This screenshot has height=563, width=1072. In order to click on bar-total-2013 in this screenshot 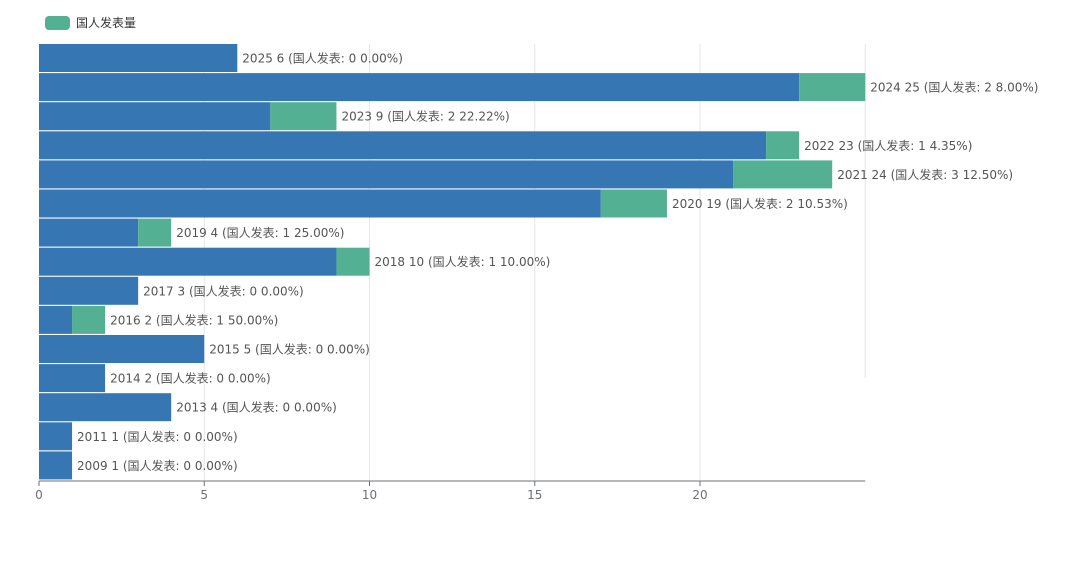, I will do `click(105, 407)`.